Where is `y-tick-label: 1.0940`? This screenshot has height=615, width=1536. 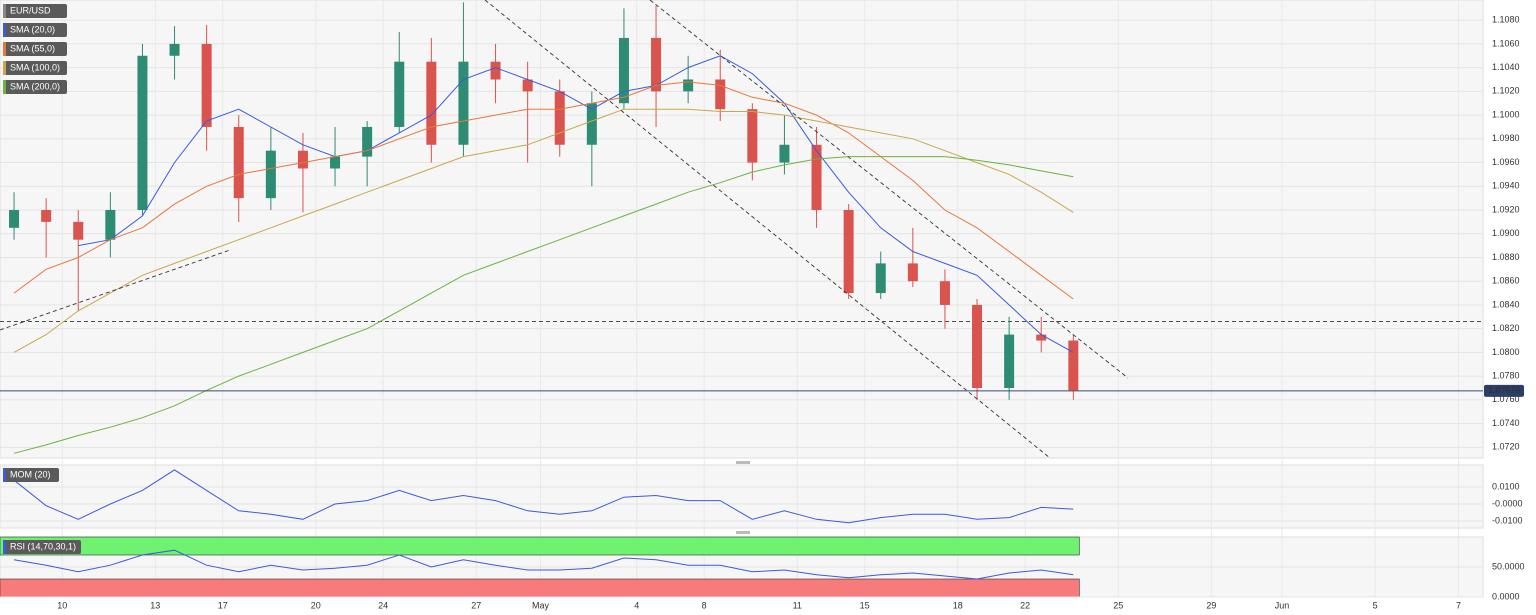 y-tick-label: 1.0940 is located at coordinates (1506, 186).